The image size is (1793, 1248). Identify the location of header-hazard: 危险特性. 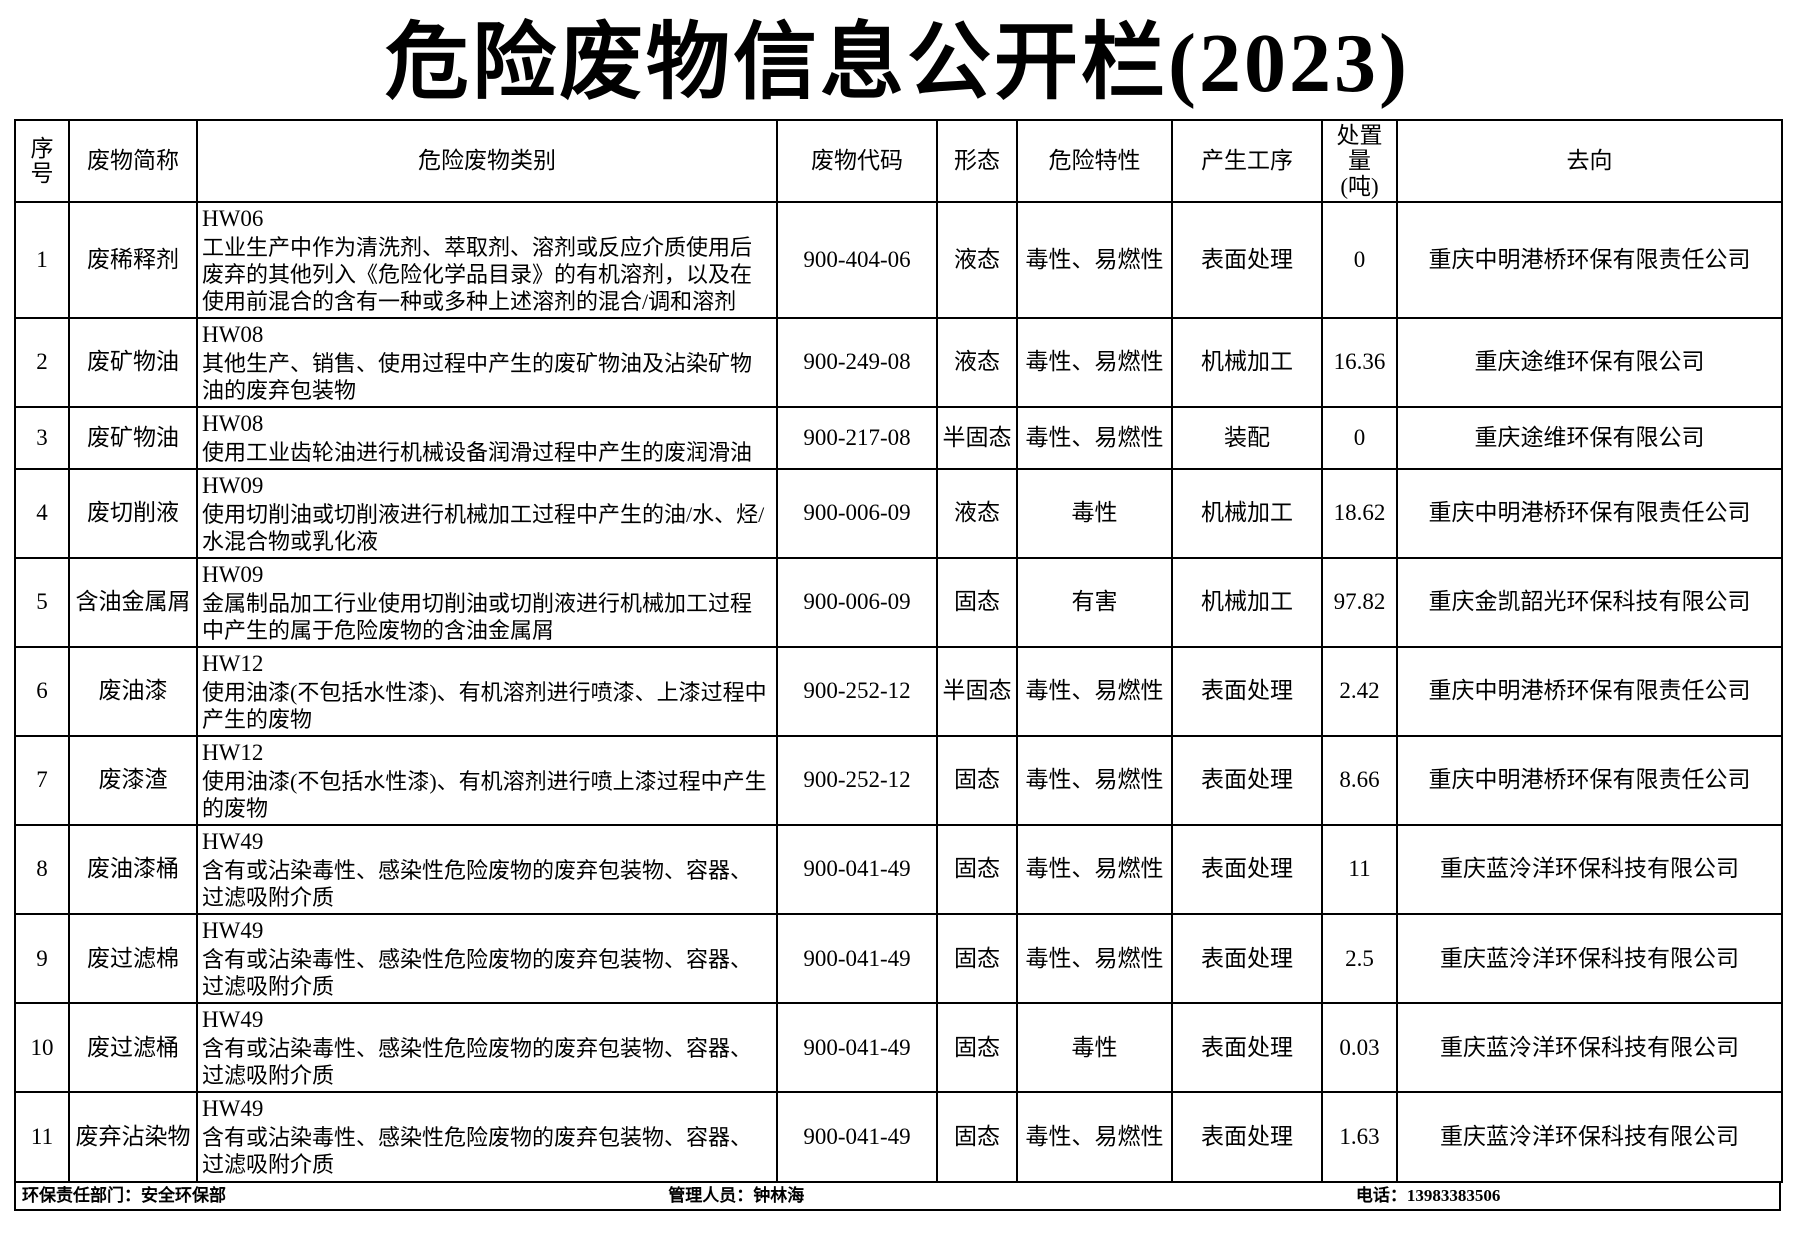
(1094, 161).